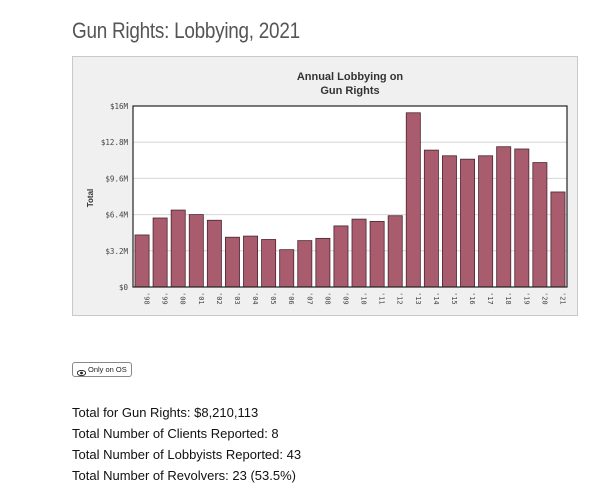 The height and width of the screenshot is (500, 600). Describe the element at coordinates (490, 298) in the screenshot. I see `x-tick-label: '17` at that location.